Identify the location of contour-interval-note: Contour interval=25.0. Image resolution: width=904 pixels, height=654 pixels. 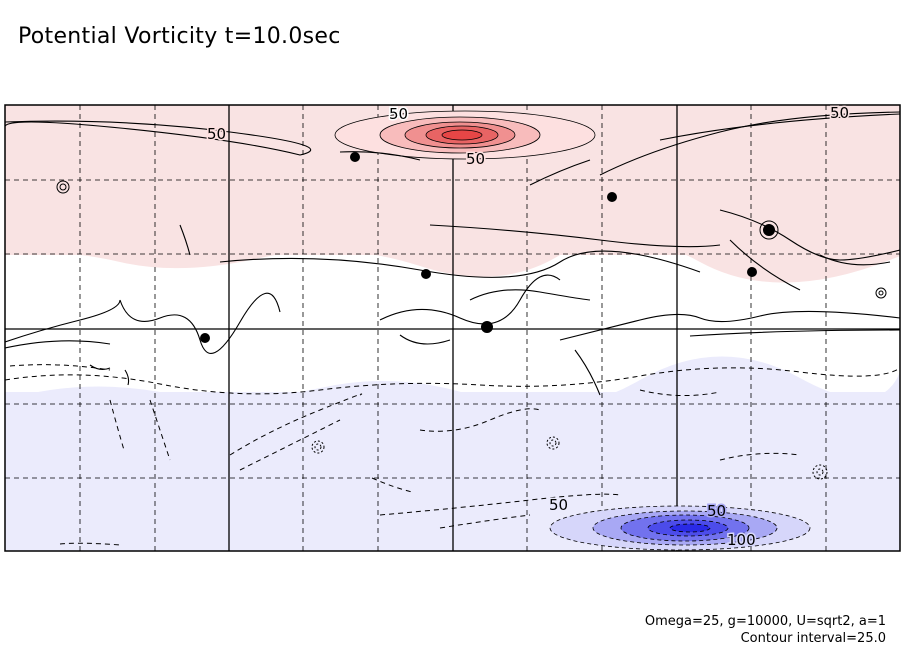
(813, 638).